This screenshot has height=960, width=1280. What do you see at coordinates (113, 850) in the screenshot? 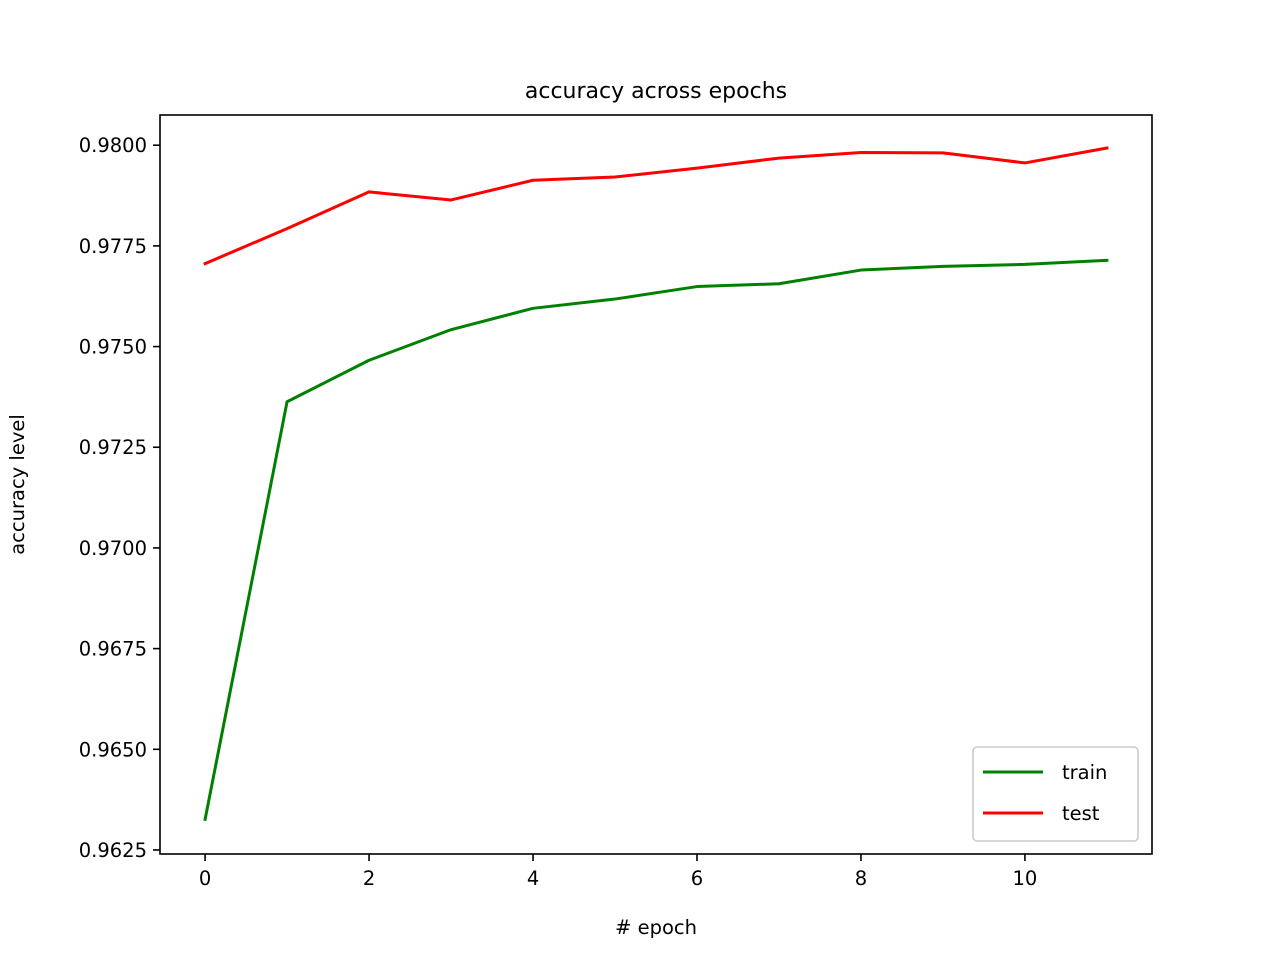
I see `y-tick-label: 0.9625` at bounding box center [113, 850].